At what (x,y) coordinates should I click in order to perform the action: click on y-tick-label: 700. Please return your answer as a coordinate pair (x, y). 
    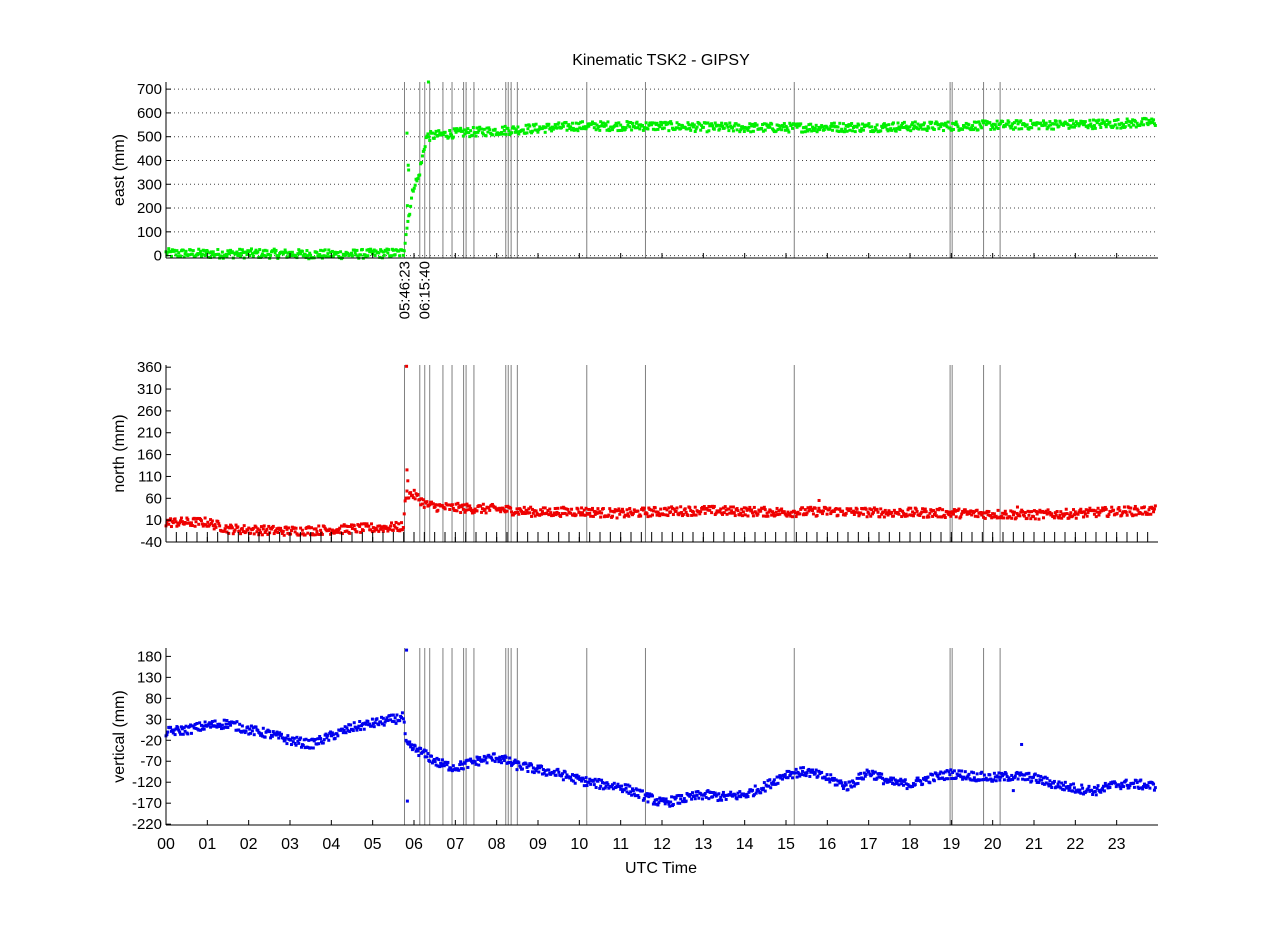
    Looking at the image, I should click on (149, 89).